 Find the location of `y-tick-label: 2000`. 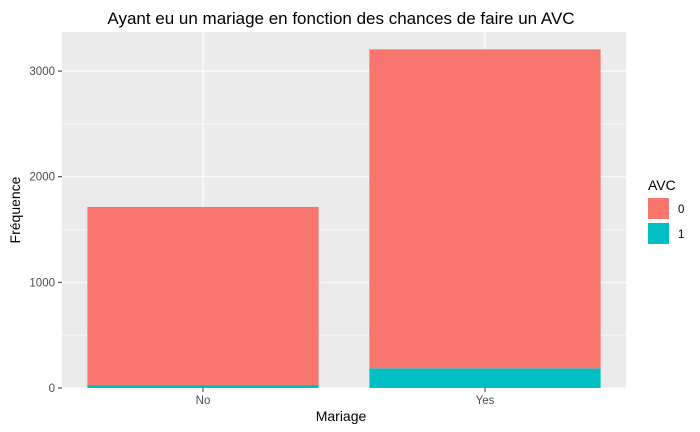

y-tick-label: 2000 is located at coordinates (42, 178).